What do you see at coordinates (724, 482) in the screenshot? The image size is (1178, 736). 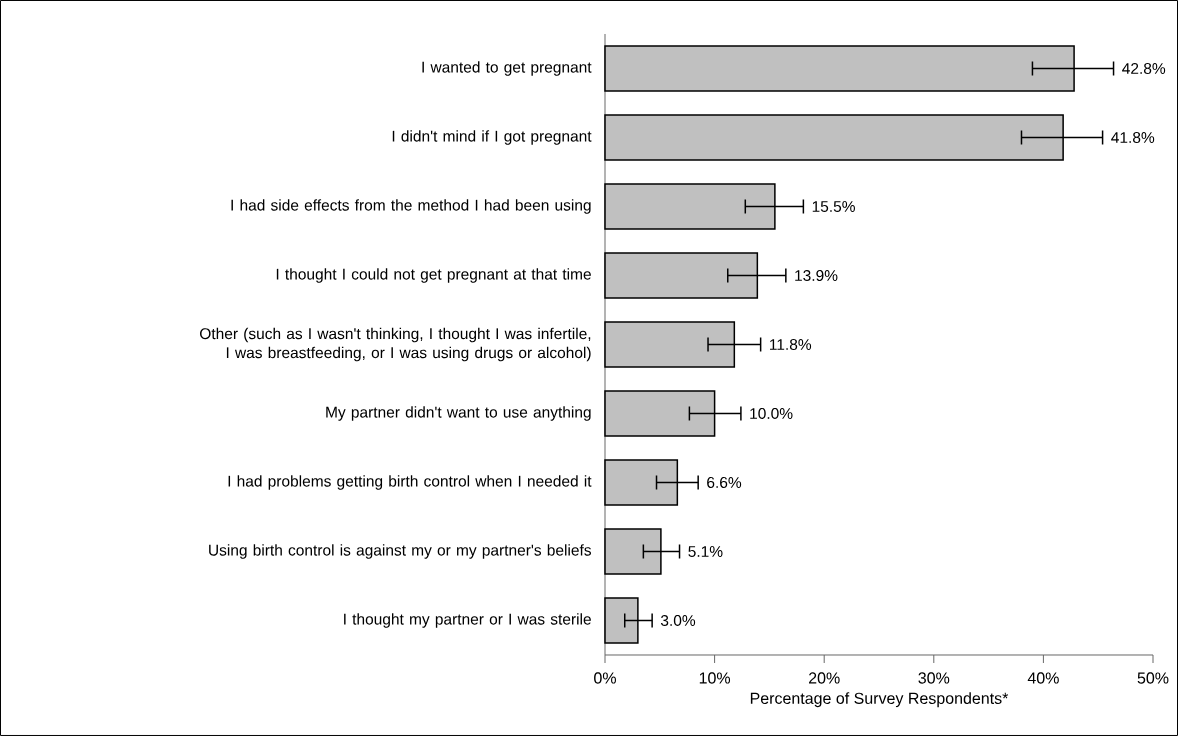 I see `data-label: 6.6%` at bounding box center [724, 482].